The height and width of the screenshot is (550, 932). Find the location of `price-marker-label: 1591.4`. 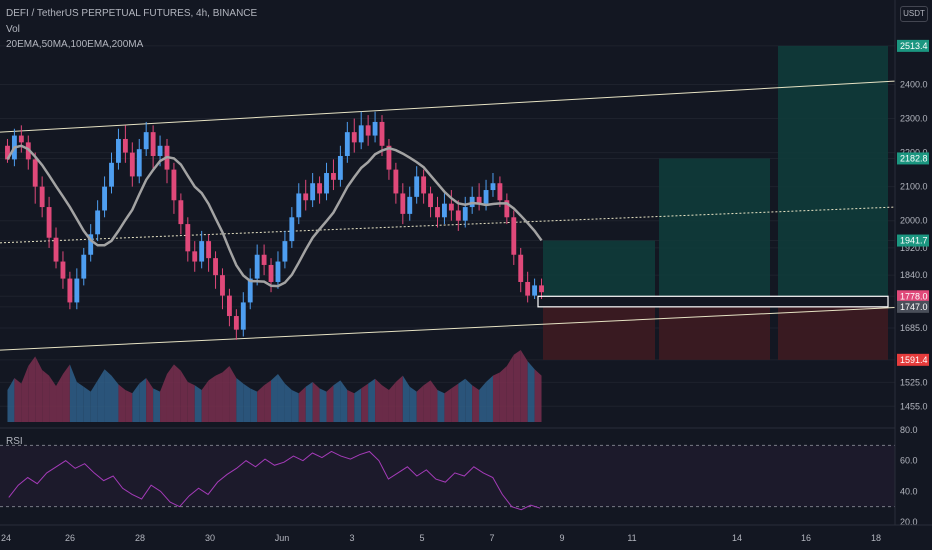

price-marker-label: 1591.4 is located at coordinates (914, 360).